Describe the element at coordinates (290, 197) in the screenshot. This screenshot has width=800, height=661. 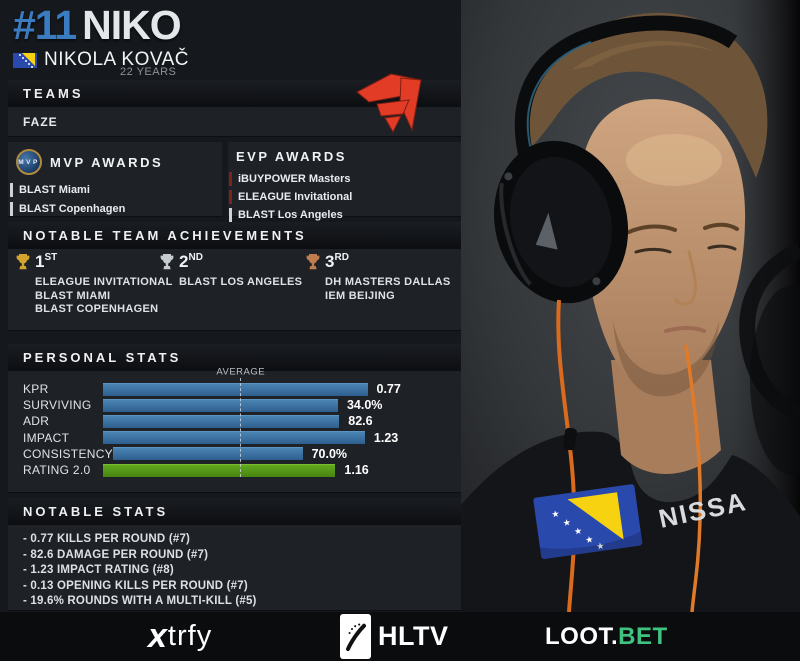
I see `evp-award-item: ELEAGUE Invitational` at that location.